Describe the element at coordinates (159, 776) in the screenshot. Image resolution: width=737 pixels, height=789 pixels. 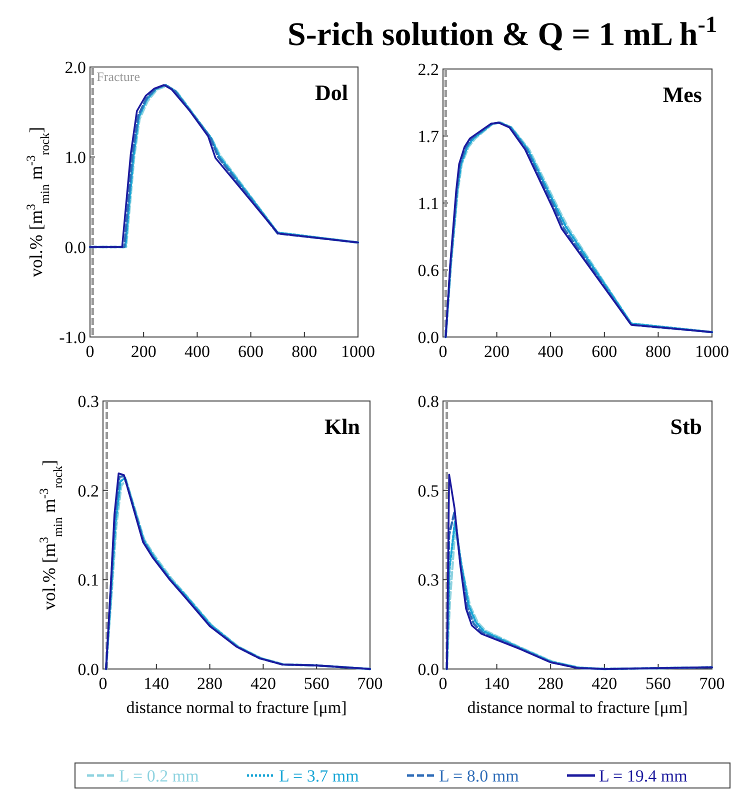
I see `legend-label: L = 0.2 mm` at that location.